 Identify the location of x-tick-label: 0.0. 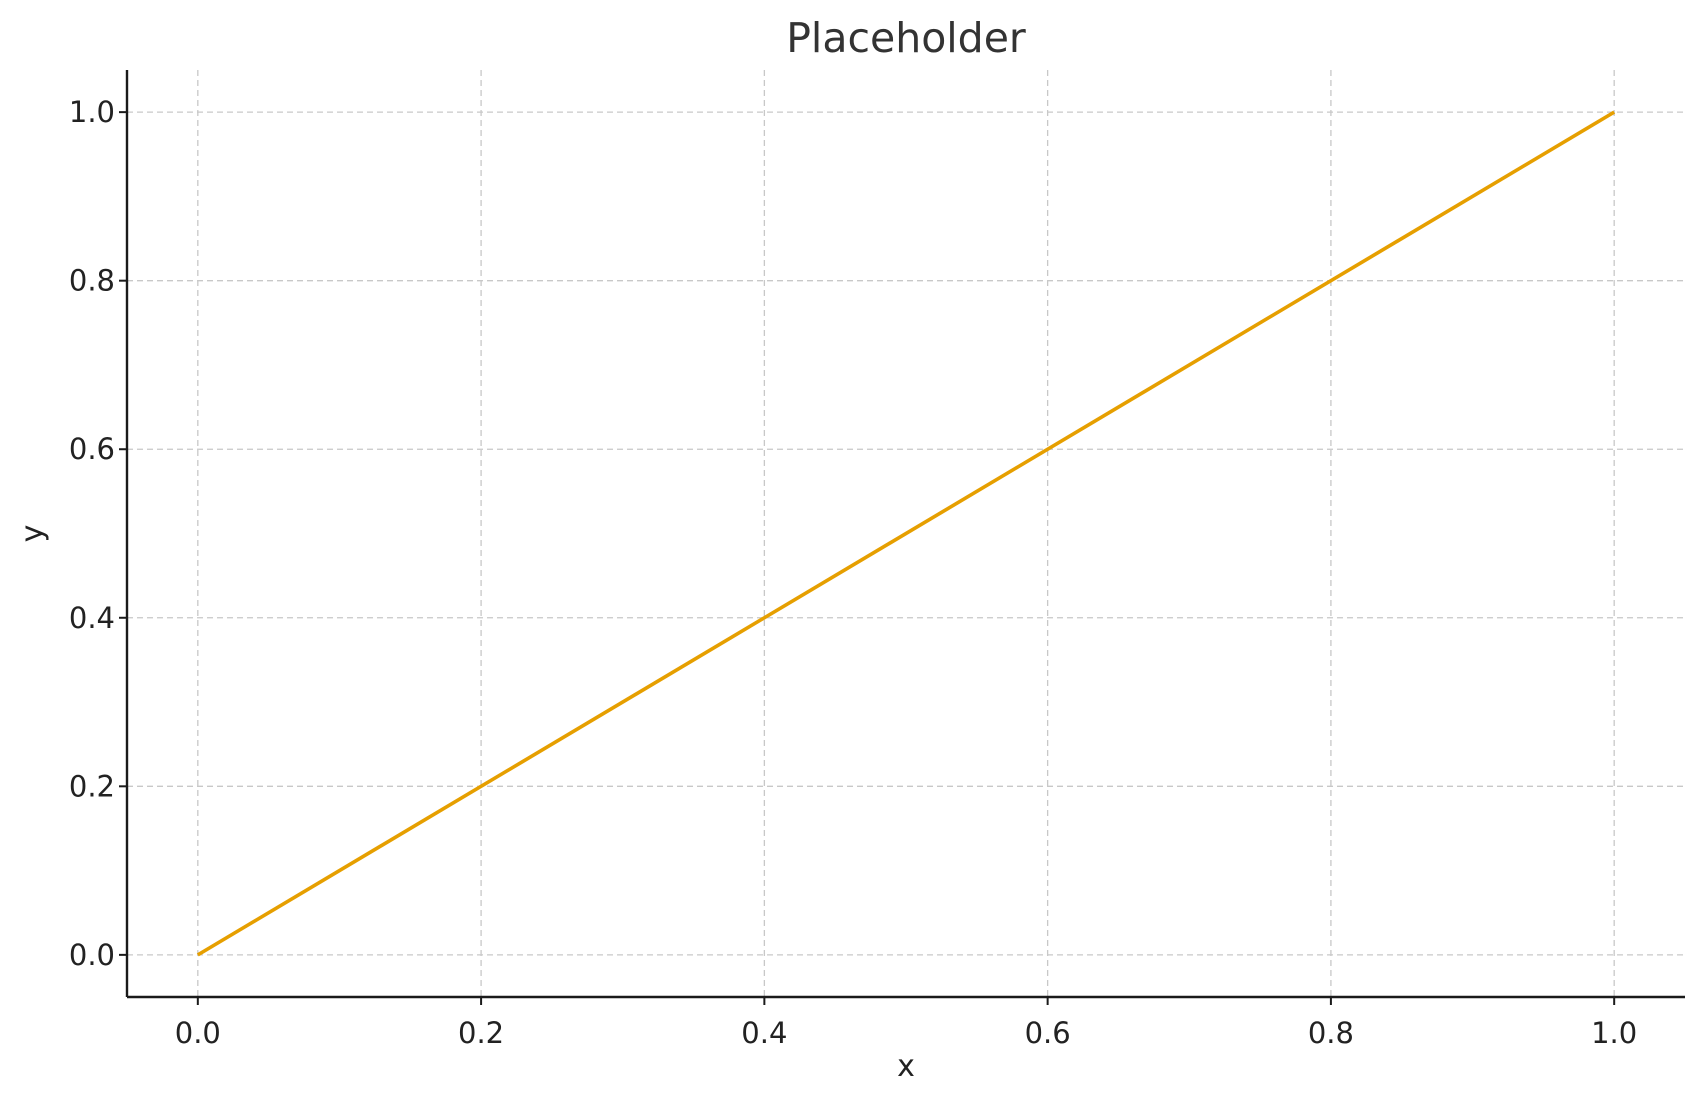
(198, 1033).